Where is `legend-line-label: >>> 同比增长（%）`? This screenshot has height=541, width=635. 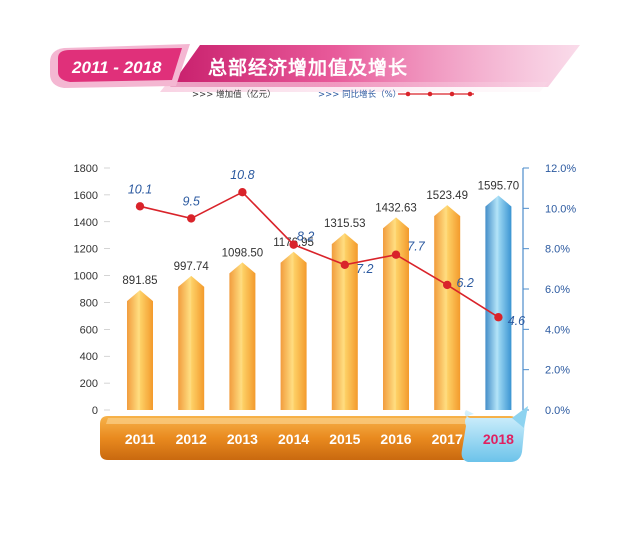
legend-line-label: >>> 同比增长（%） is located at coordinates (359, 94).